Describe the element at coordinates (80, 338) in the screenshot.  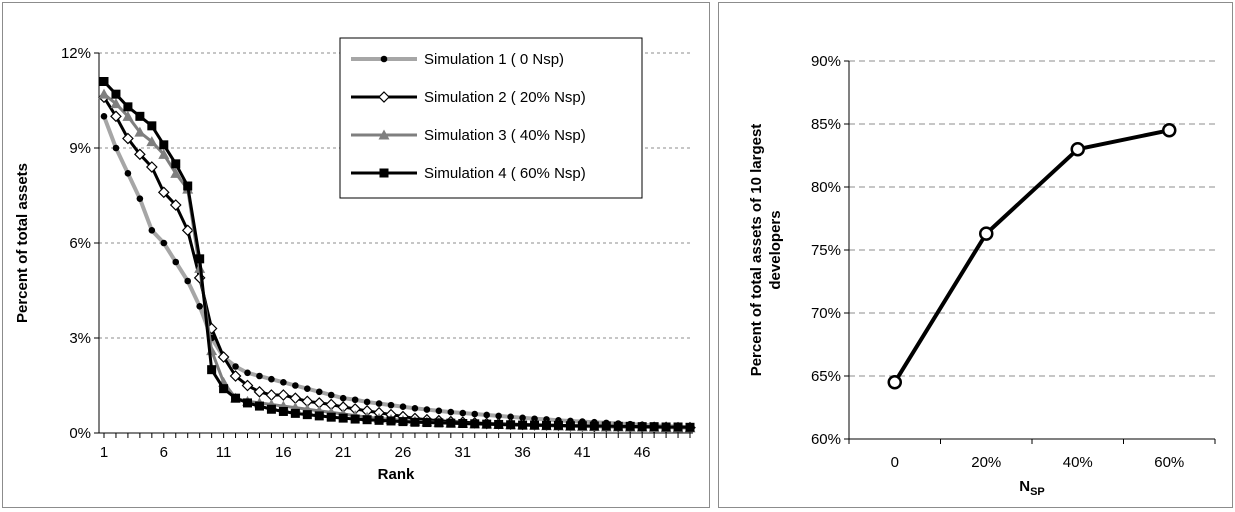
I see `y-tick-label: 3%` at that location.